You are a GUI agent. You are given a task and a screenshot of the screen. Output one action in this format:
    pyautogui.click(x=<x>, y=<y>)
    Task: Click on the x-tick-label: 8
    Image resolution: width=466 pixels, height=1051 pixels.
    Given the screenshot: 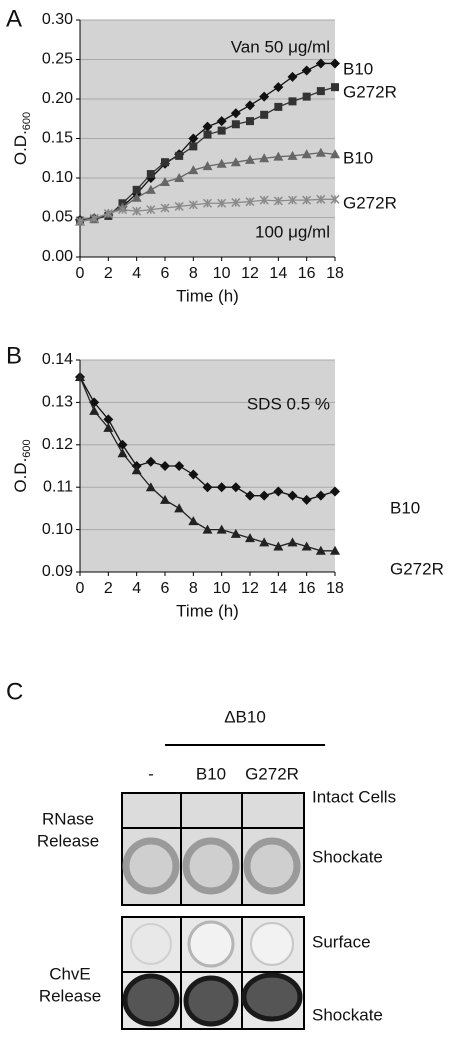 What is the action you would take?
    pyautogui.click(x=193, y=273)
    